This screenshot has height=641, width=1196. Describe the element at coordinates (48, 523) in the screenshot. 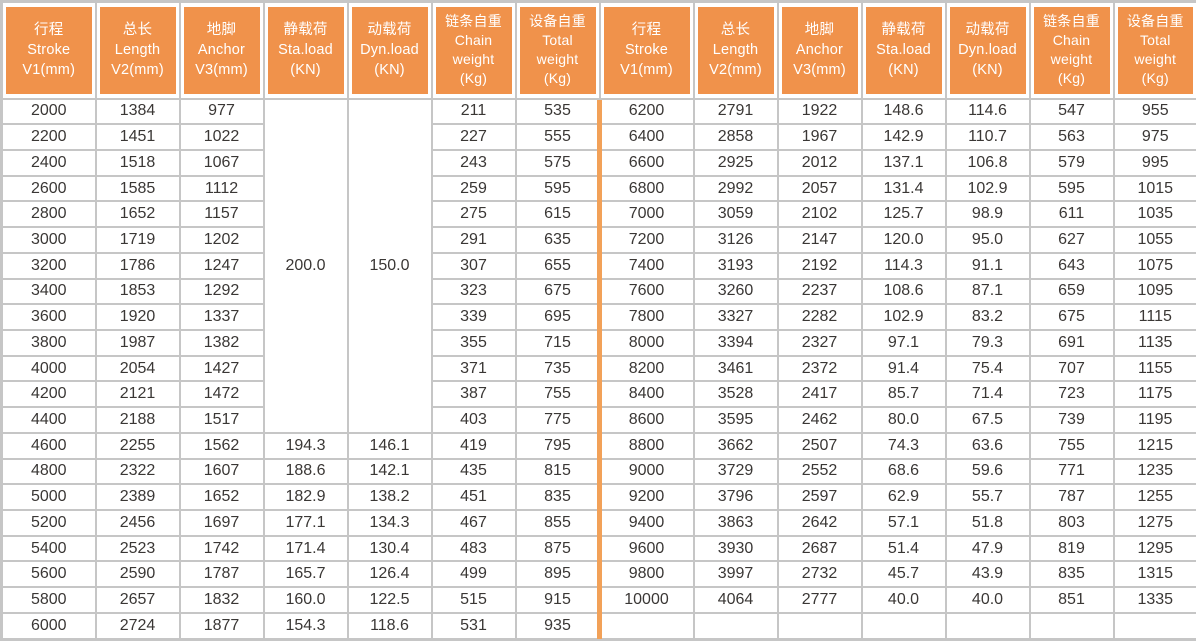

I see `table-cell: 5200` at that location.